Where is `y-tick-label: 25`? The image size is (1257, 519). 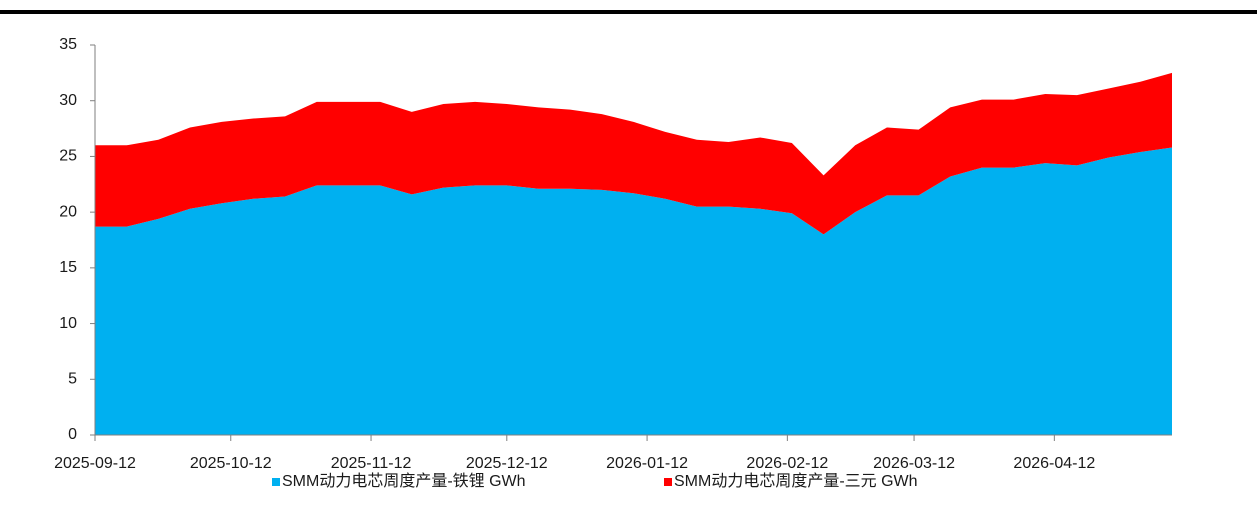
y-tick-label: 25 is located at coordinates (68, 156).